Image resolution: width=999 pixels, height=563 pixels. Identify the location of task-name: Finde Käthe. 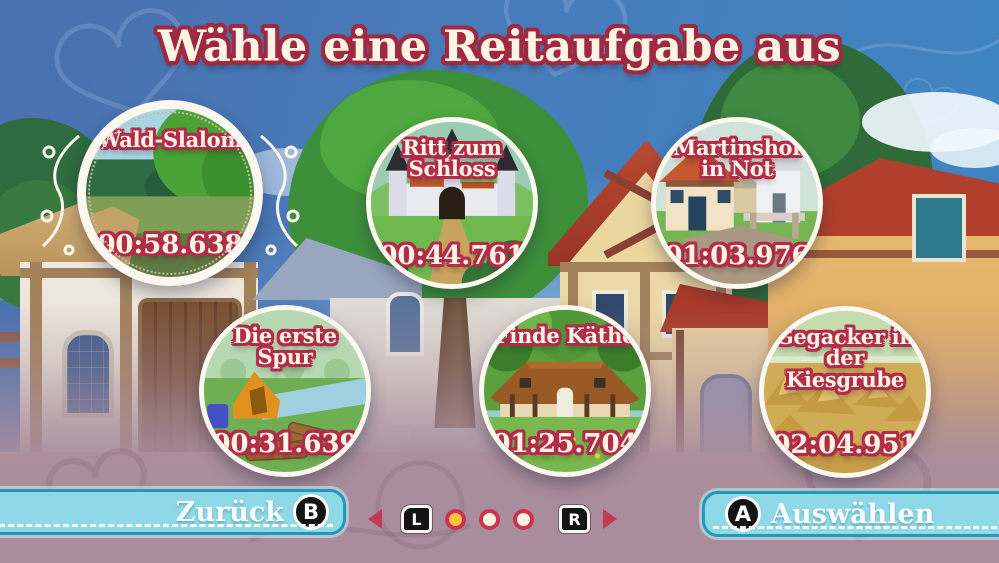
(565, 335).